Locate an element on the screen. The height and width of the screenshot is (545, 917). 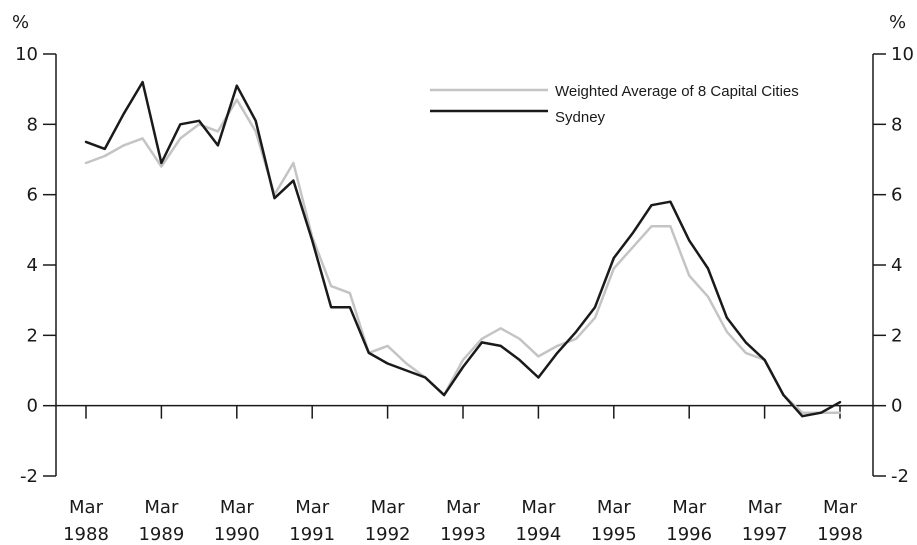
right-y-tick-label: -2 is located at coordinates (900, 476).